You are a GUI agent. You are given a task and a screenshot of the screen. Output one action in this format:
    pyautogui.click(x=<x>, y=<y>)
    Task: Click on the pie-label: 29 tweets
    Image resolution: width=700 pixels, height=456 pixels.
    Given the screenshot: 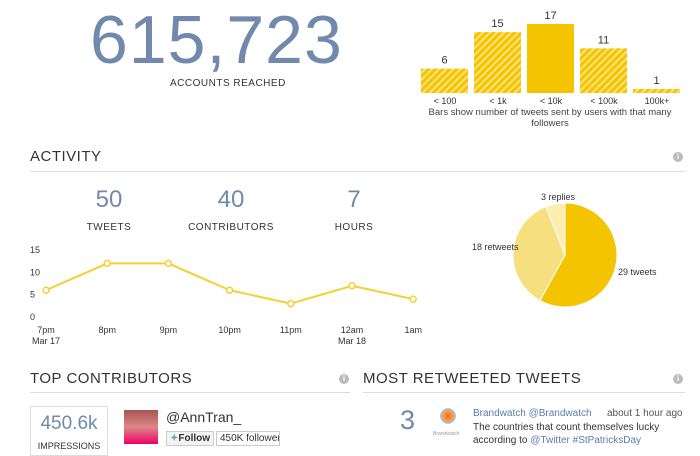 What is the action you would take?
    pyautogui.click(x=637, y=272)
    